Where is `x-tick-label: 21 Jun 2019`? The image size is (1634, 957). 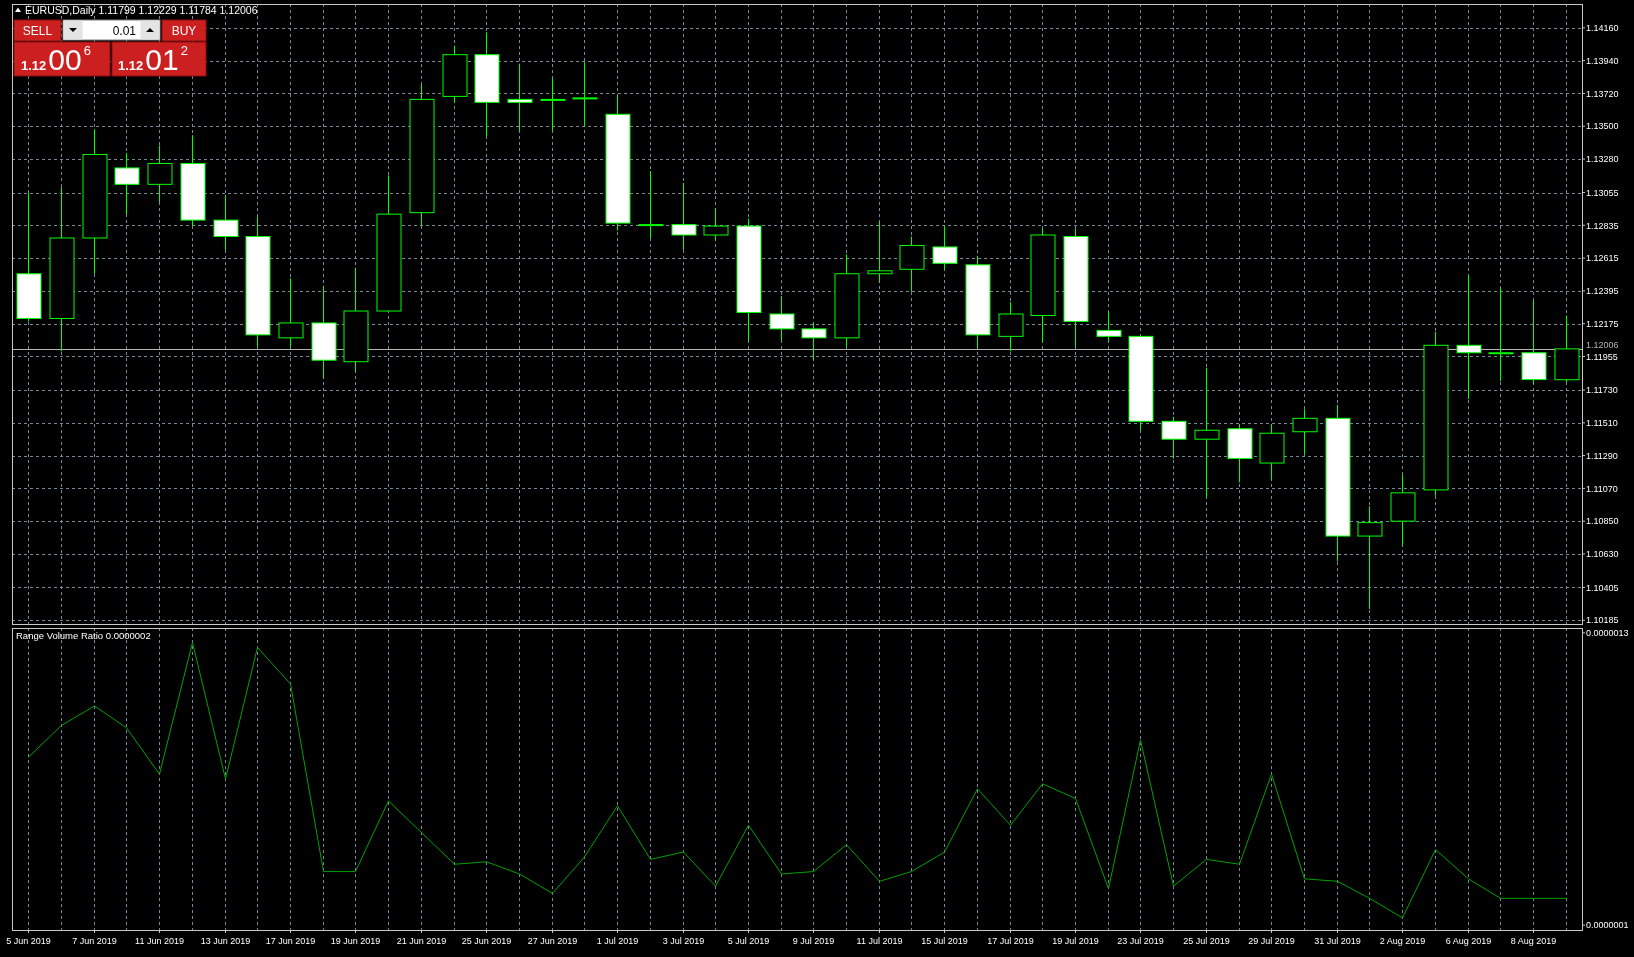 x-tick-label: 21 Jun 2019 is located at coordinates (421, 941).